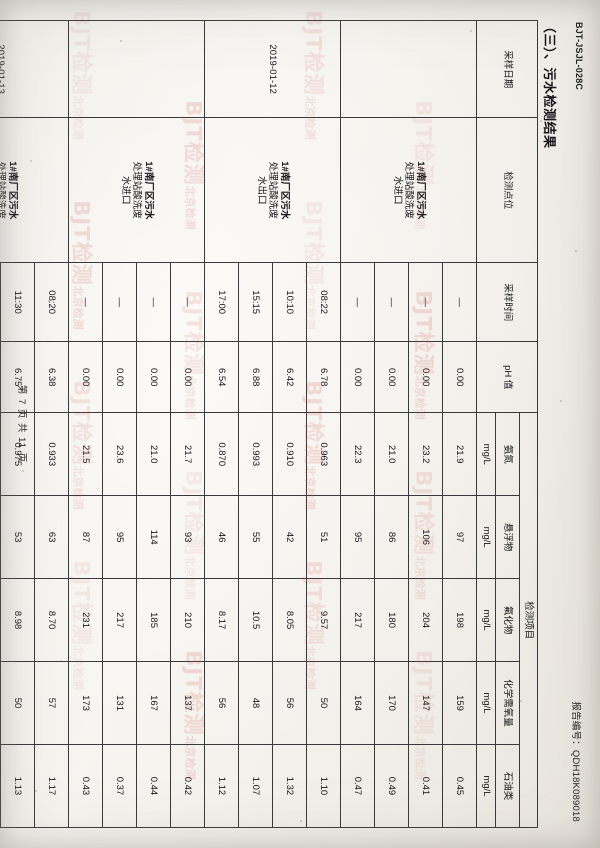  I want to click on cell-suspended: 93, so click(187, 537).